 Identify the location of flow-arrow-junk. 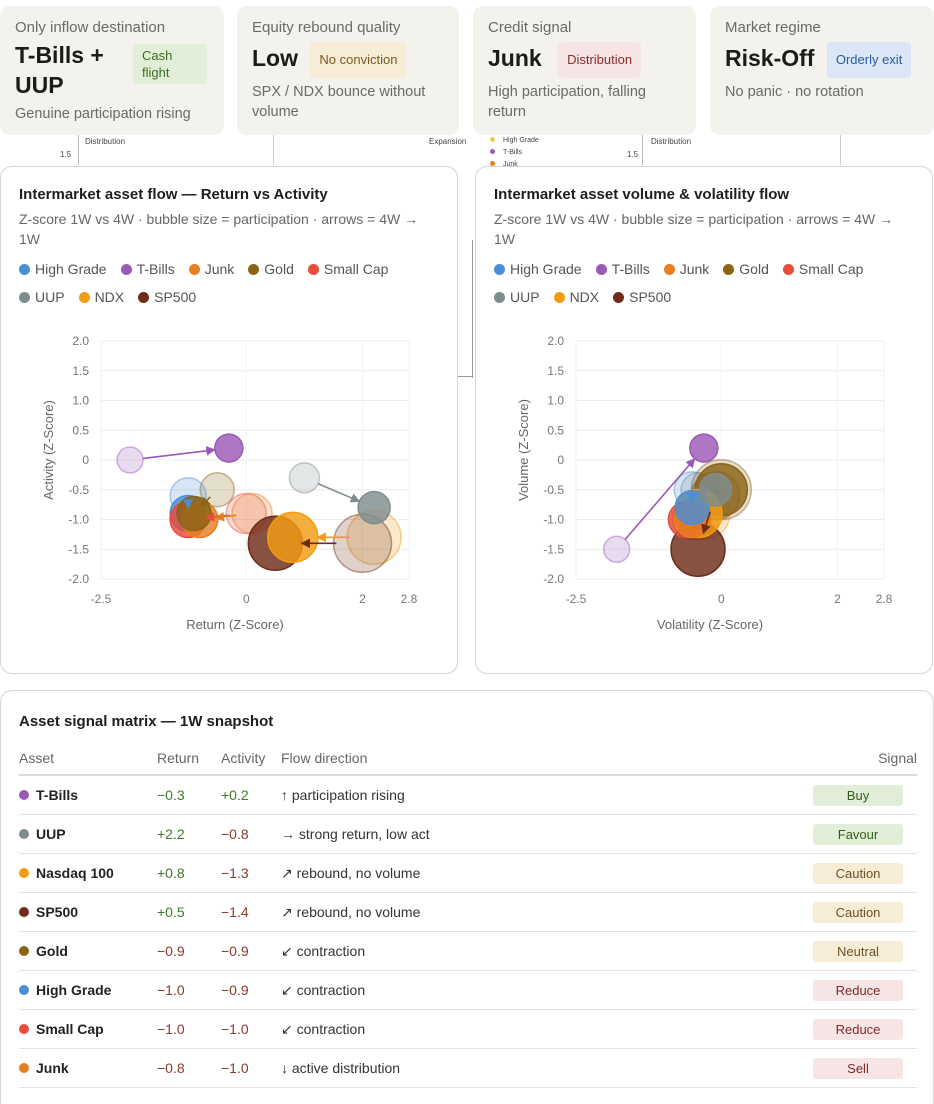
(225, 516).